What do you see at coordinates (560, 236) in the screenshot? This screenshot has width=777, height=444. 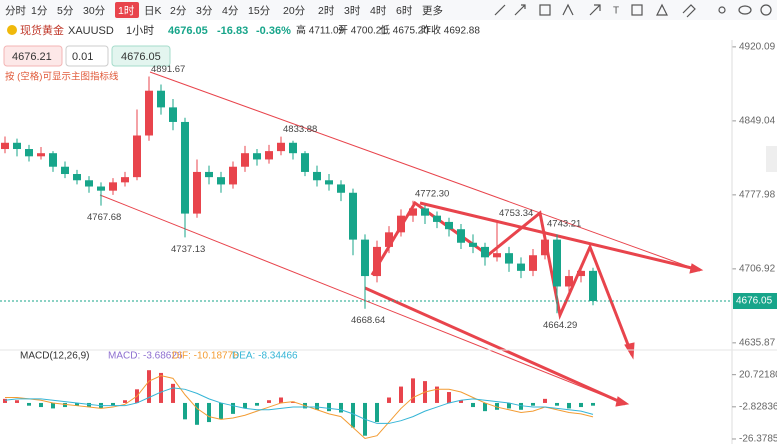 I see `trend-bold` at bounding box center [560, 236].